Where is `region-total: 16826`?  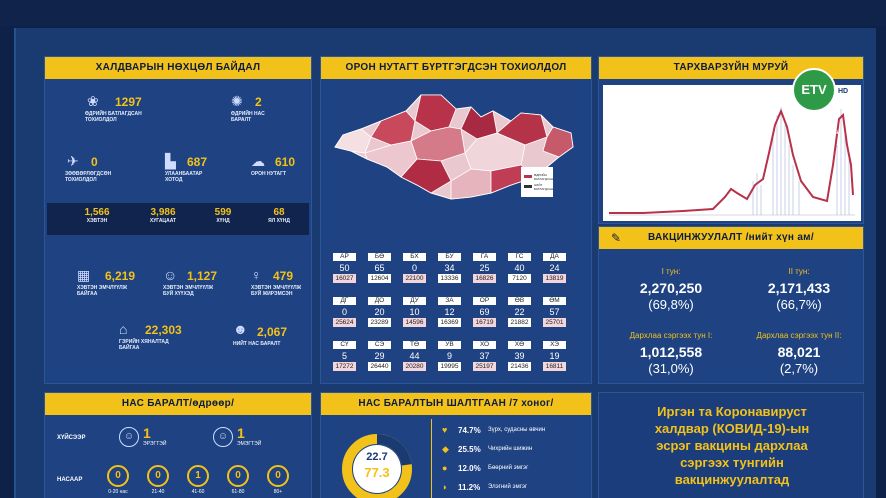
region-total: 16826 is located at coordinates (484, 278).